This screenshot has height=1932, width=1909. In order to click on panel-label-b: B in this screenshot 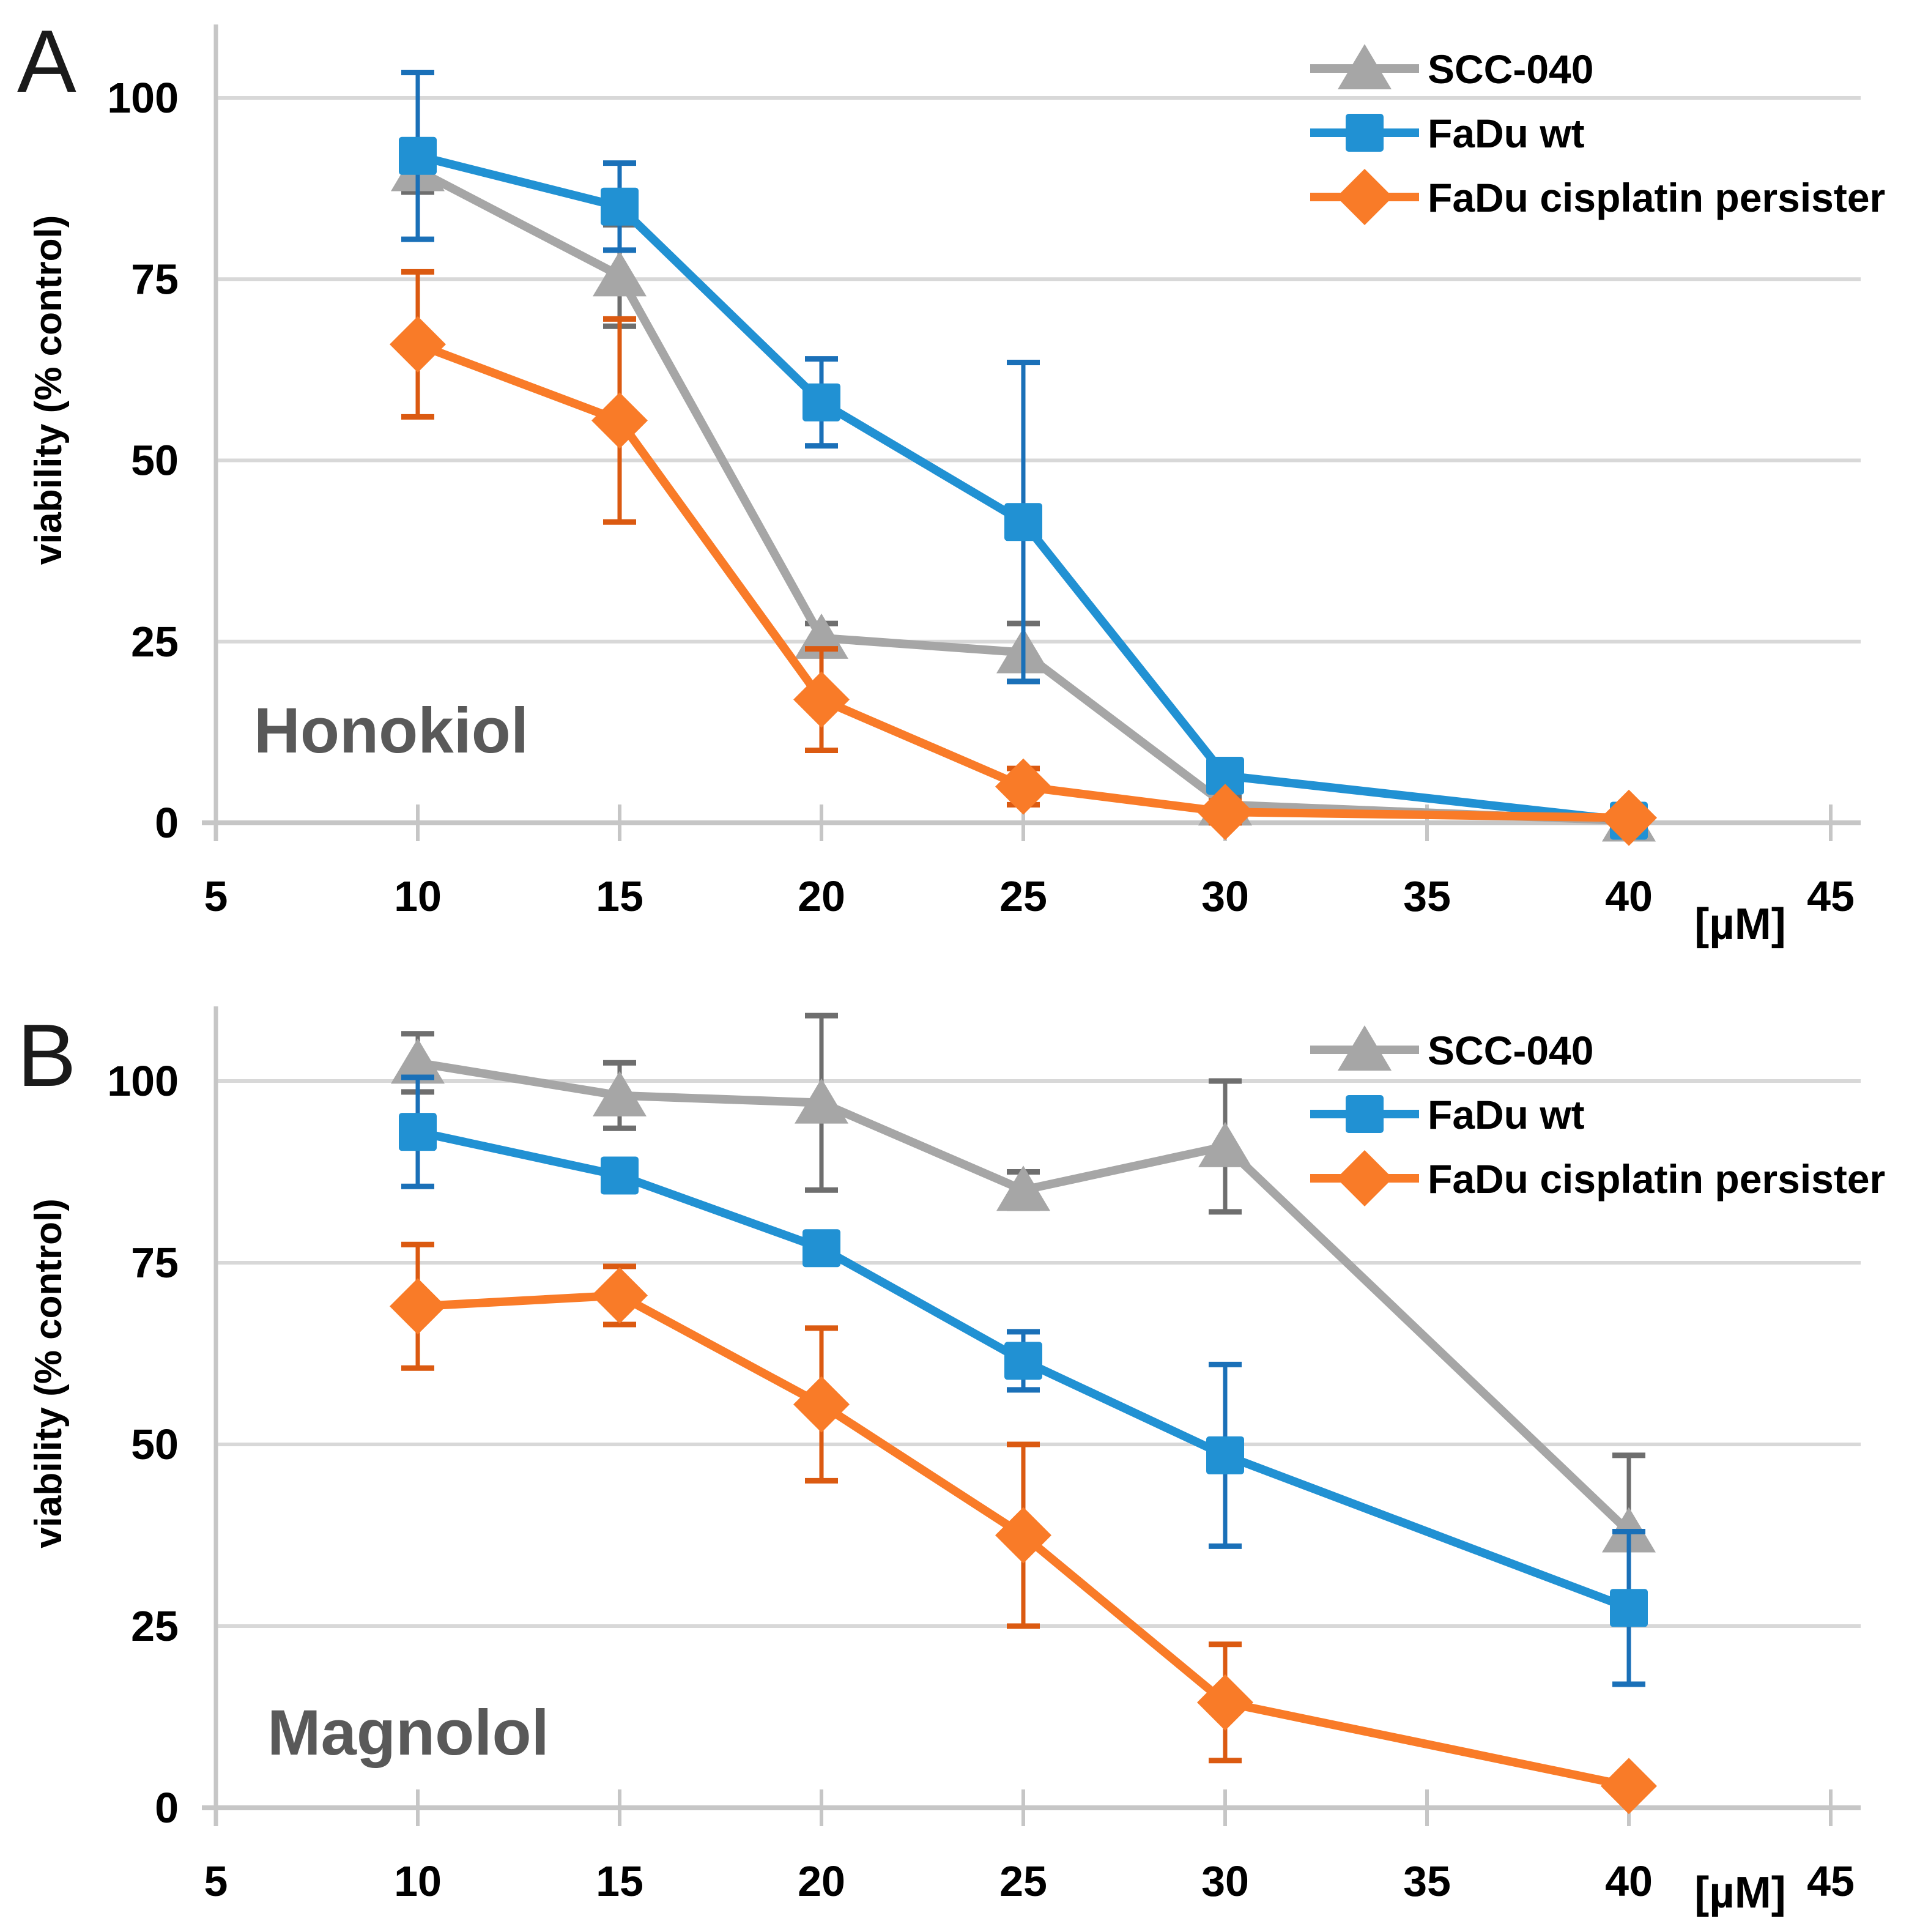, I will do `click(46, 1055)`.